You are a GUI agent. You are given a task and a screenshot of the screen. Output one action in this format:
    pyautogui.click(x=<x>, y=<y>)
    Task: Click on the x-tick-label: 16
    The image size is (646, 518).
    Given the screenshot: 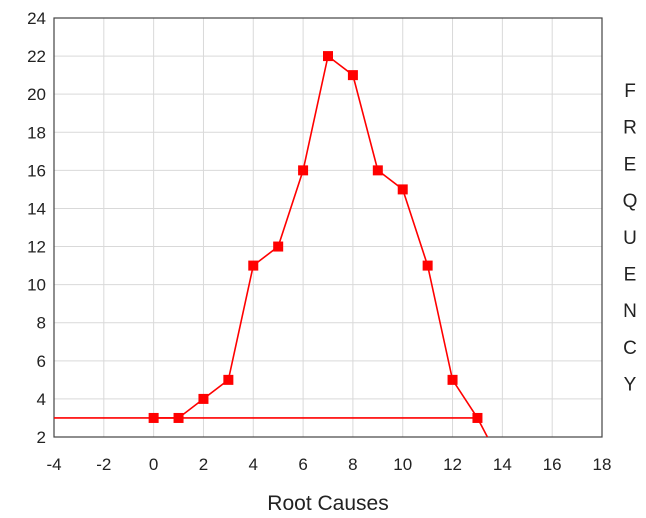 What is the action you would take?
    pyautogui.click(x=552, y=464)
    